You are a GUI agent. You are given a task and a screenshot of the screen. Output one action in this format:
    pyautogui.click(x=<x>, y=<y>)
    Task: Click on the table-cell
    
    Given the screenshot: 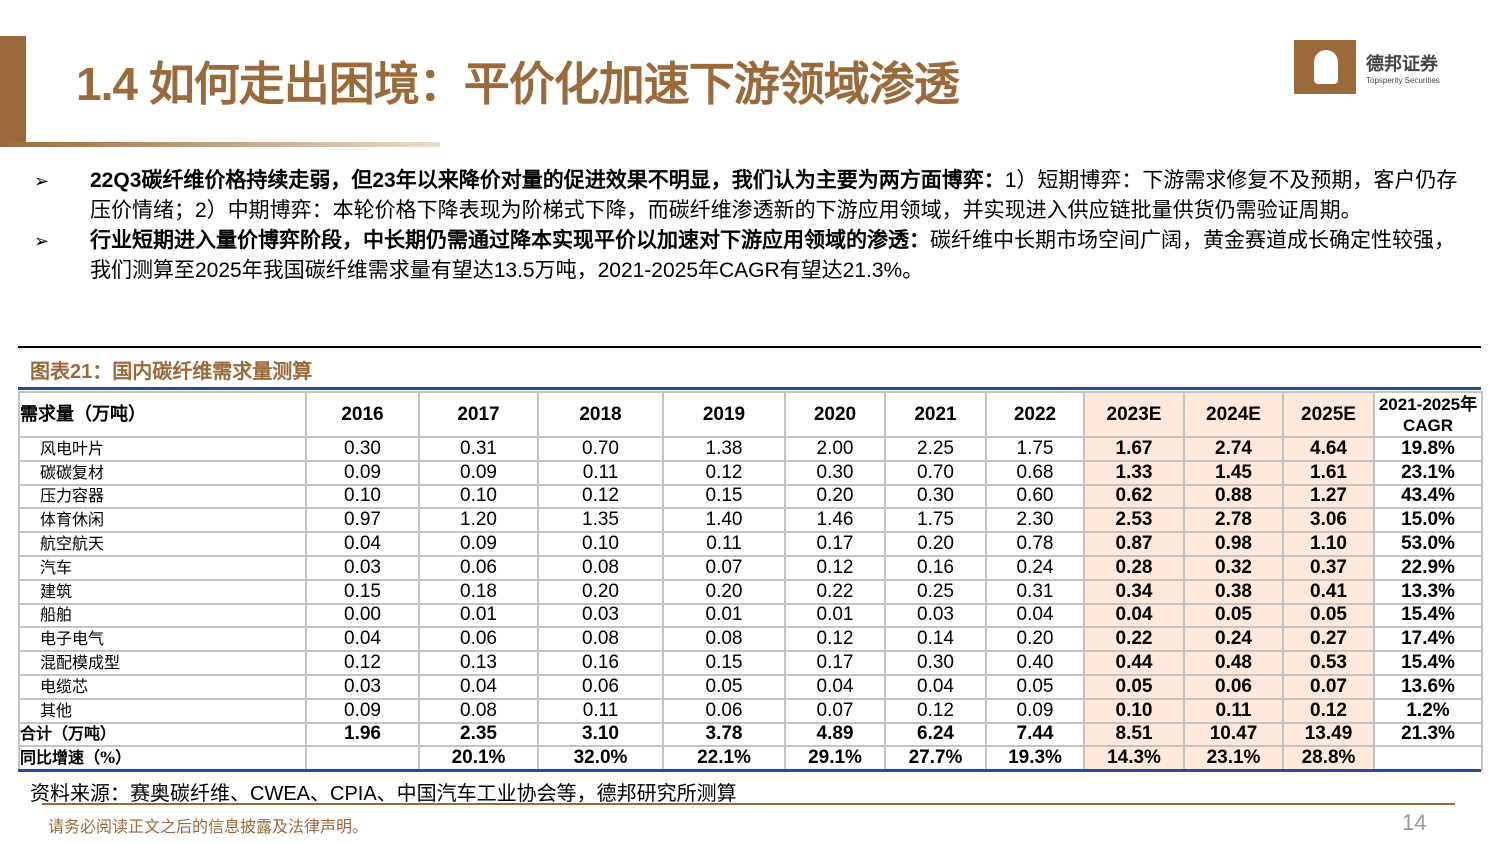 What is the action you would take?
    pyautogui.click(x=1428, y=758)
    